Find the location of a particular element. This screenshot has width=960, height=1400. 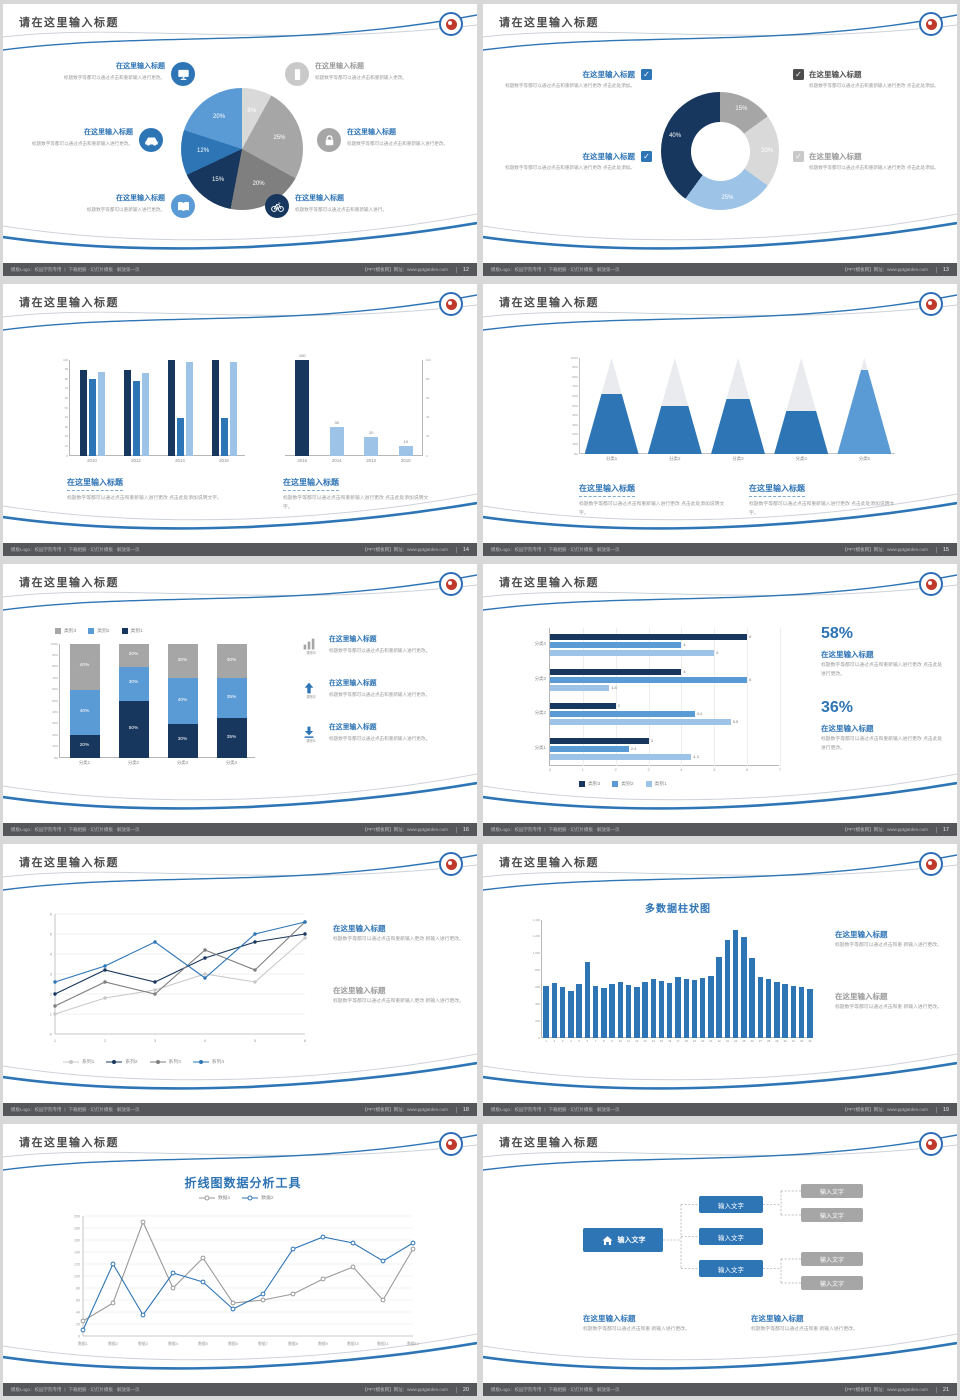

text-block: 在这里输入标题 标题数字等都可以通过点击和重 新输入进行更改。 is located at coordinates (891, 940).